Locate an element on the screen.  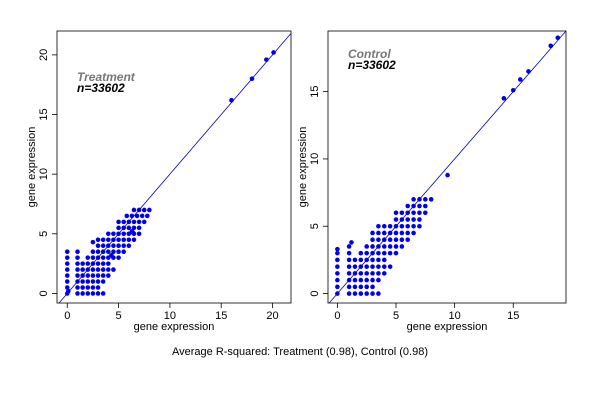
y-axis-label: gene expression is located at coordinates (303, 167).